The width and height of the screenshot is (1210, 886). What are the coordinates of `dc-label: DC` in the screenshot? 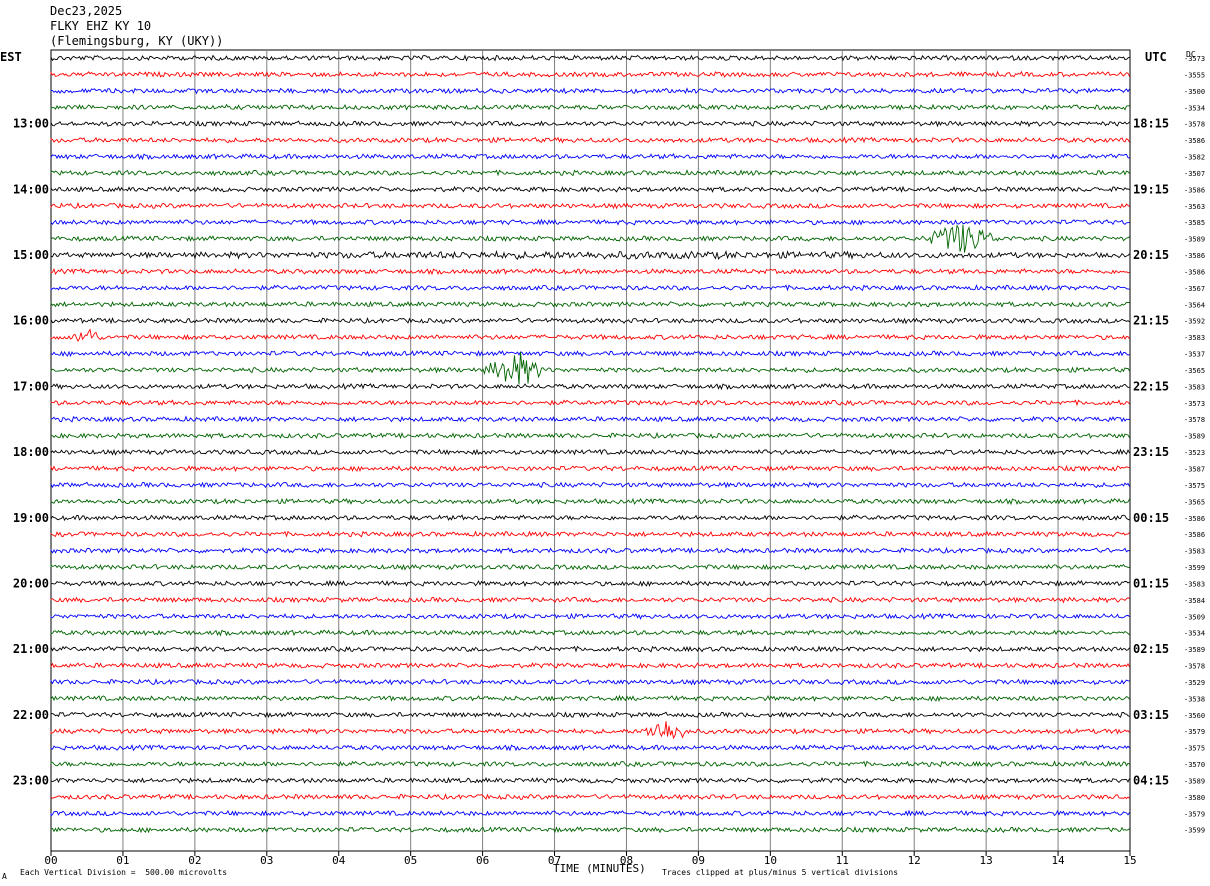 It's located at (1191, 54).